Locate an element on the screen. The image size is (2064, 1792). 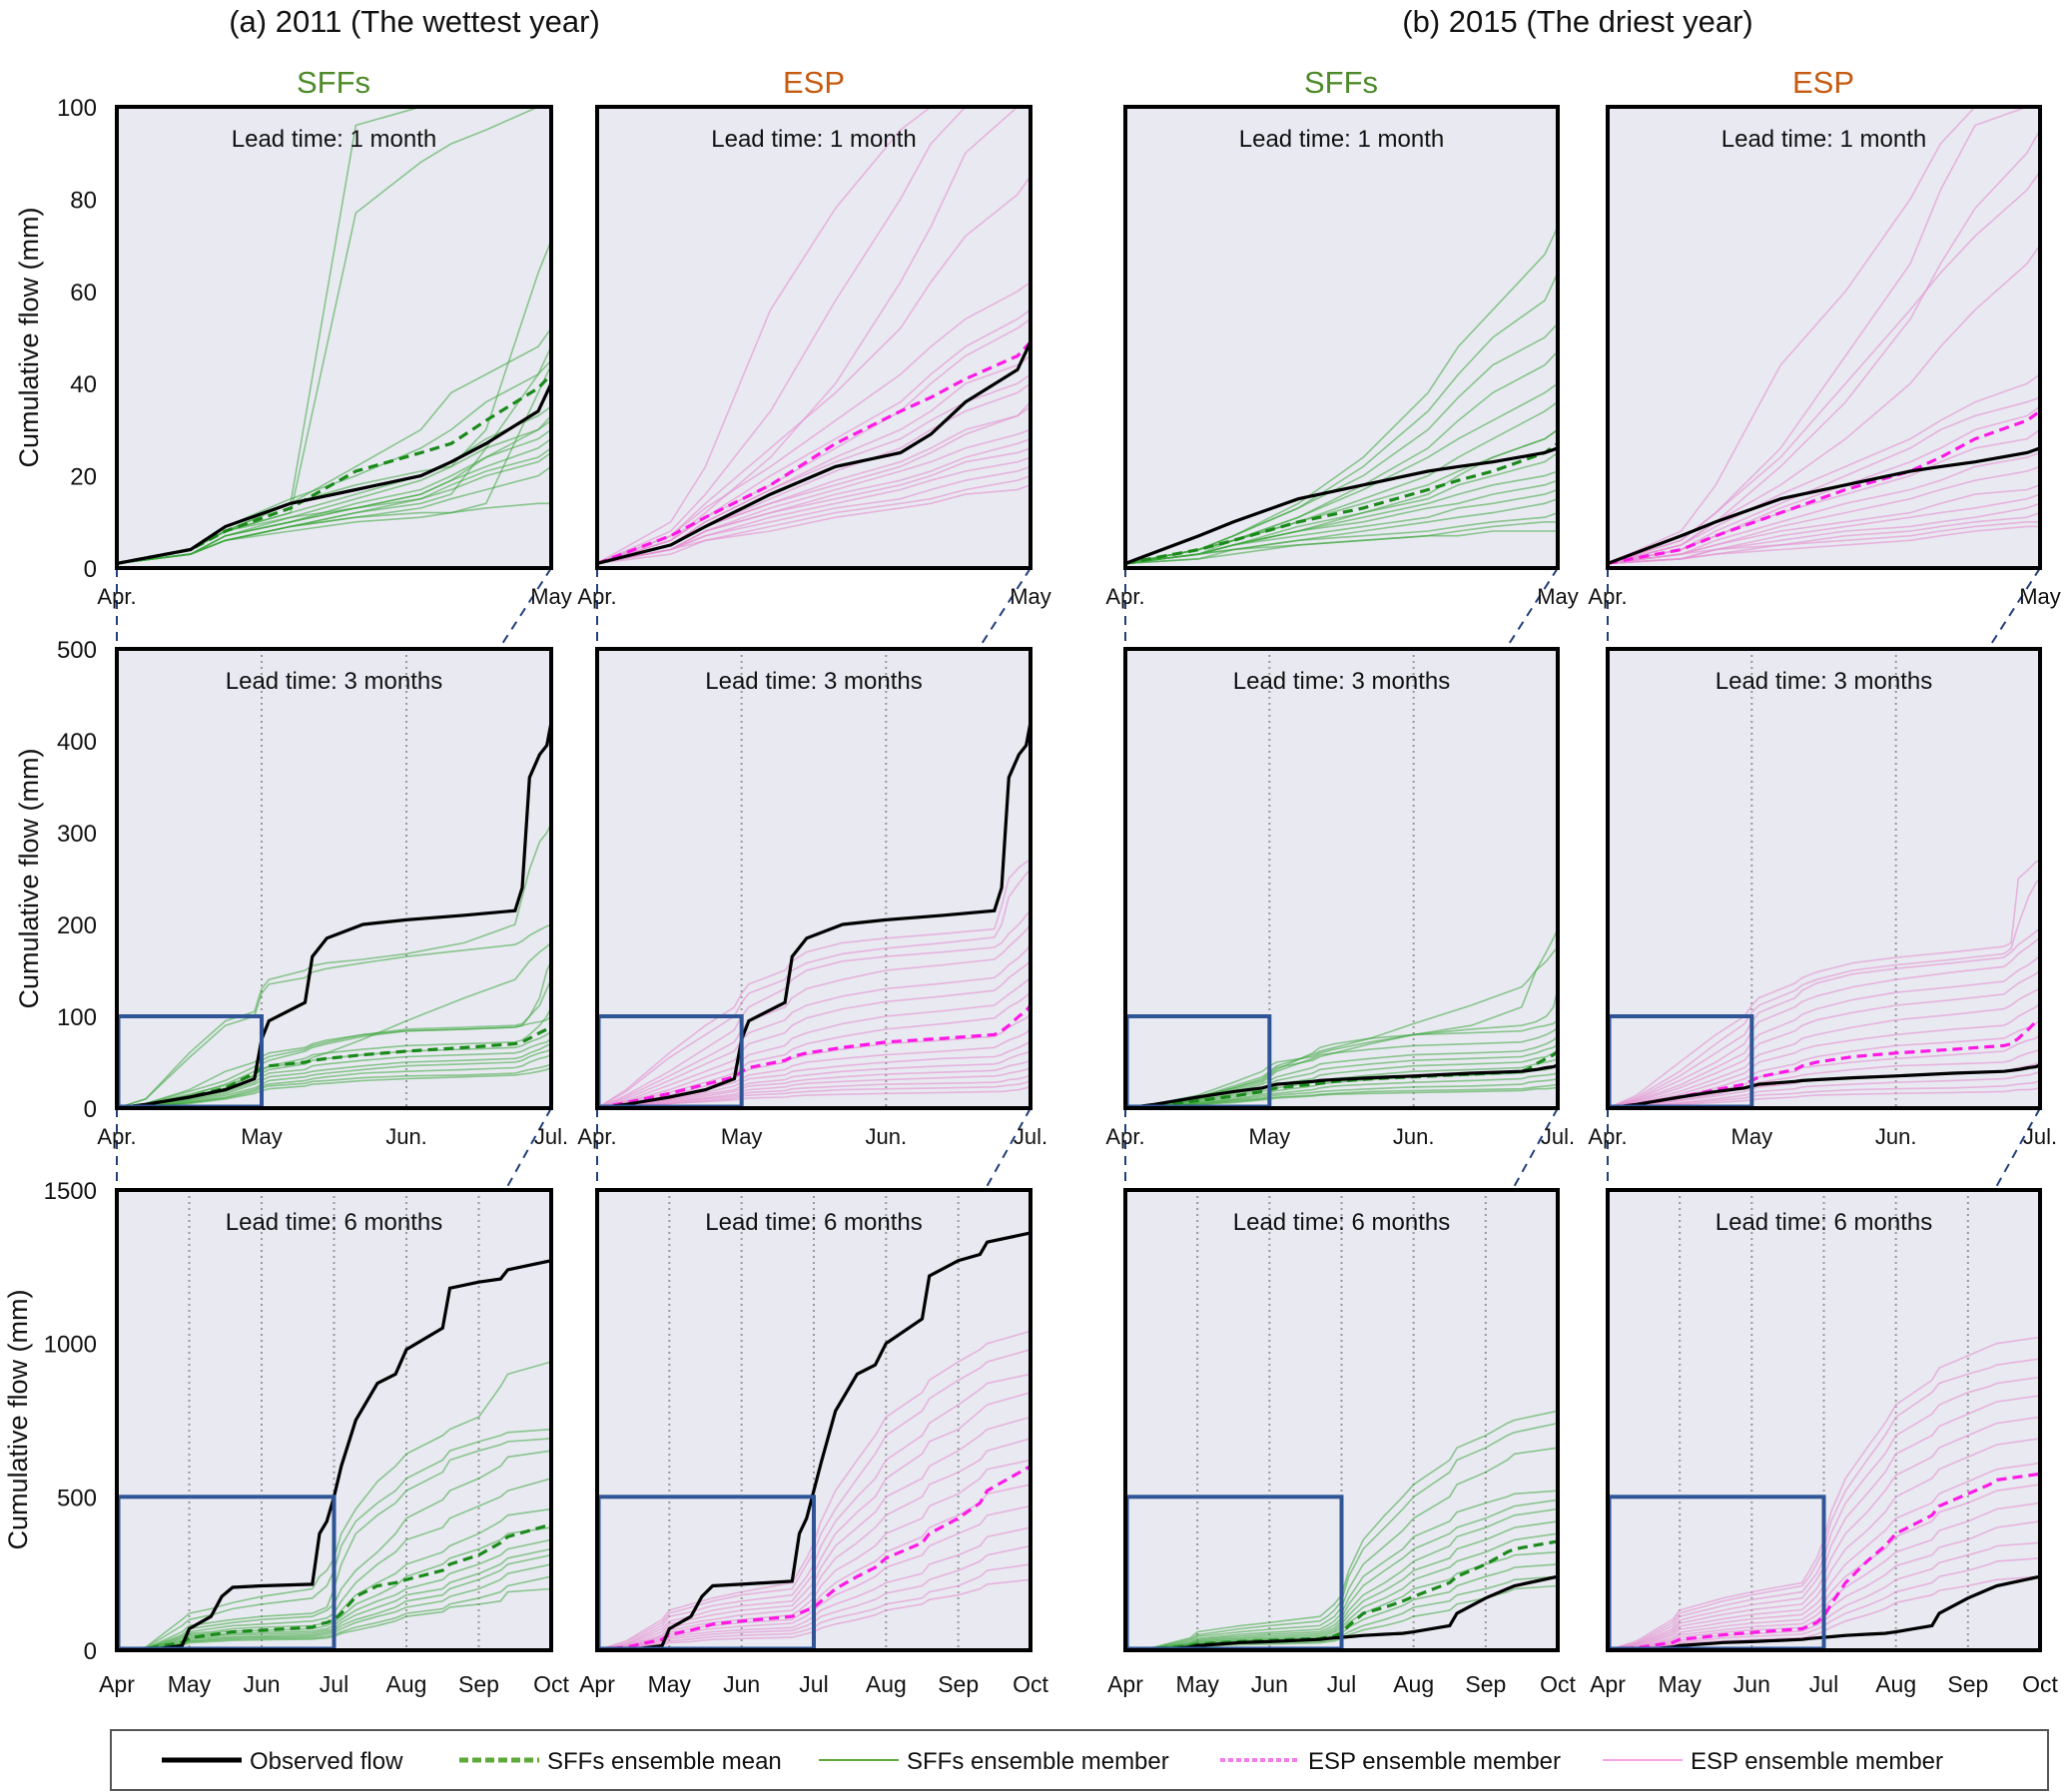
panel-b-esp-3: Lead time: 3 months Apr. May Jun. Jul. is located at coordinates (1822, 898).